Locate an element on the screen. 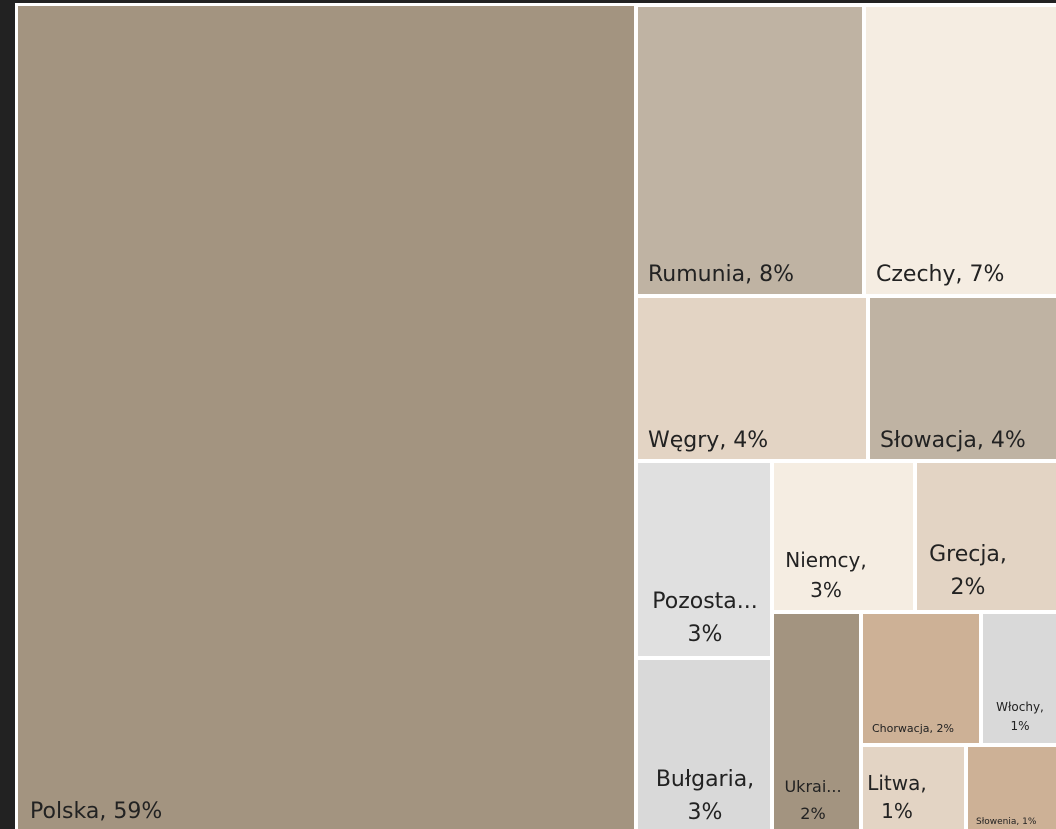 This screenshot has height=829, width=1056. label-line: Litwa, is located at coordinates (897, 783).